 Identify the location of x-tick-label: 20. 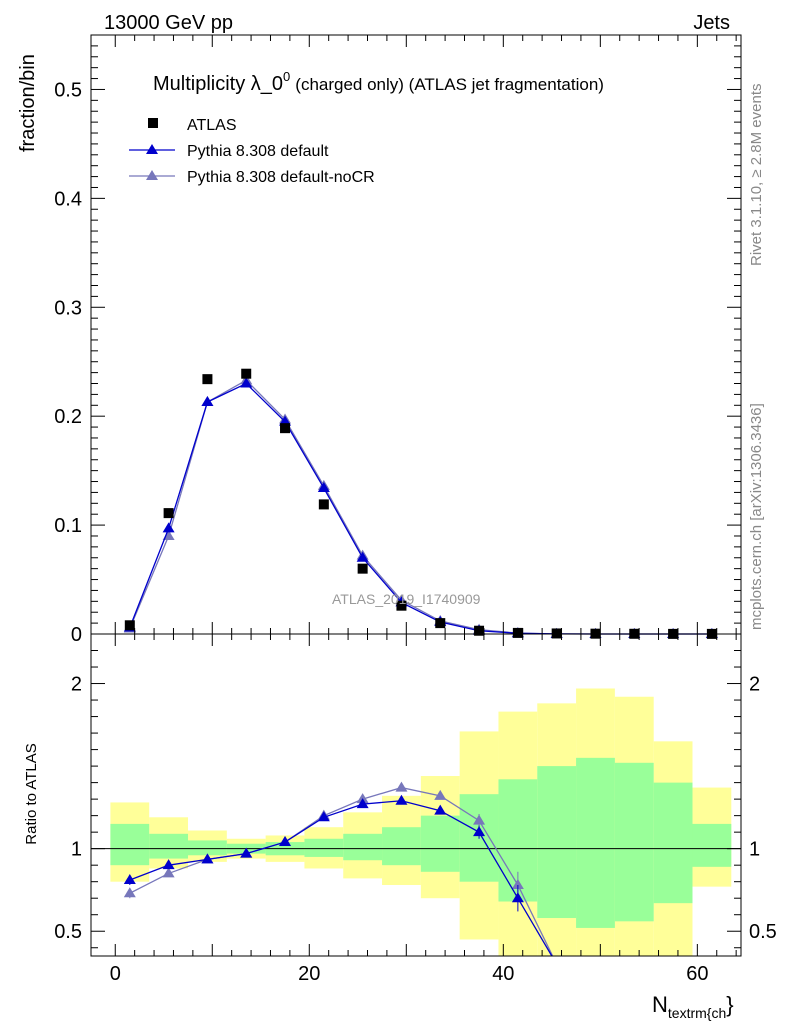
(309, 974).